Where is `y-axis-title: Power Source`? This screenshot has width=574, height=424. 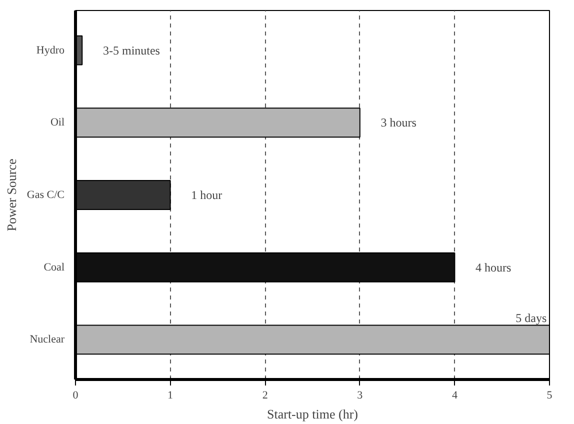 y-axis-title: Power Source is located at coordinates (11, 195).